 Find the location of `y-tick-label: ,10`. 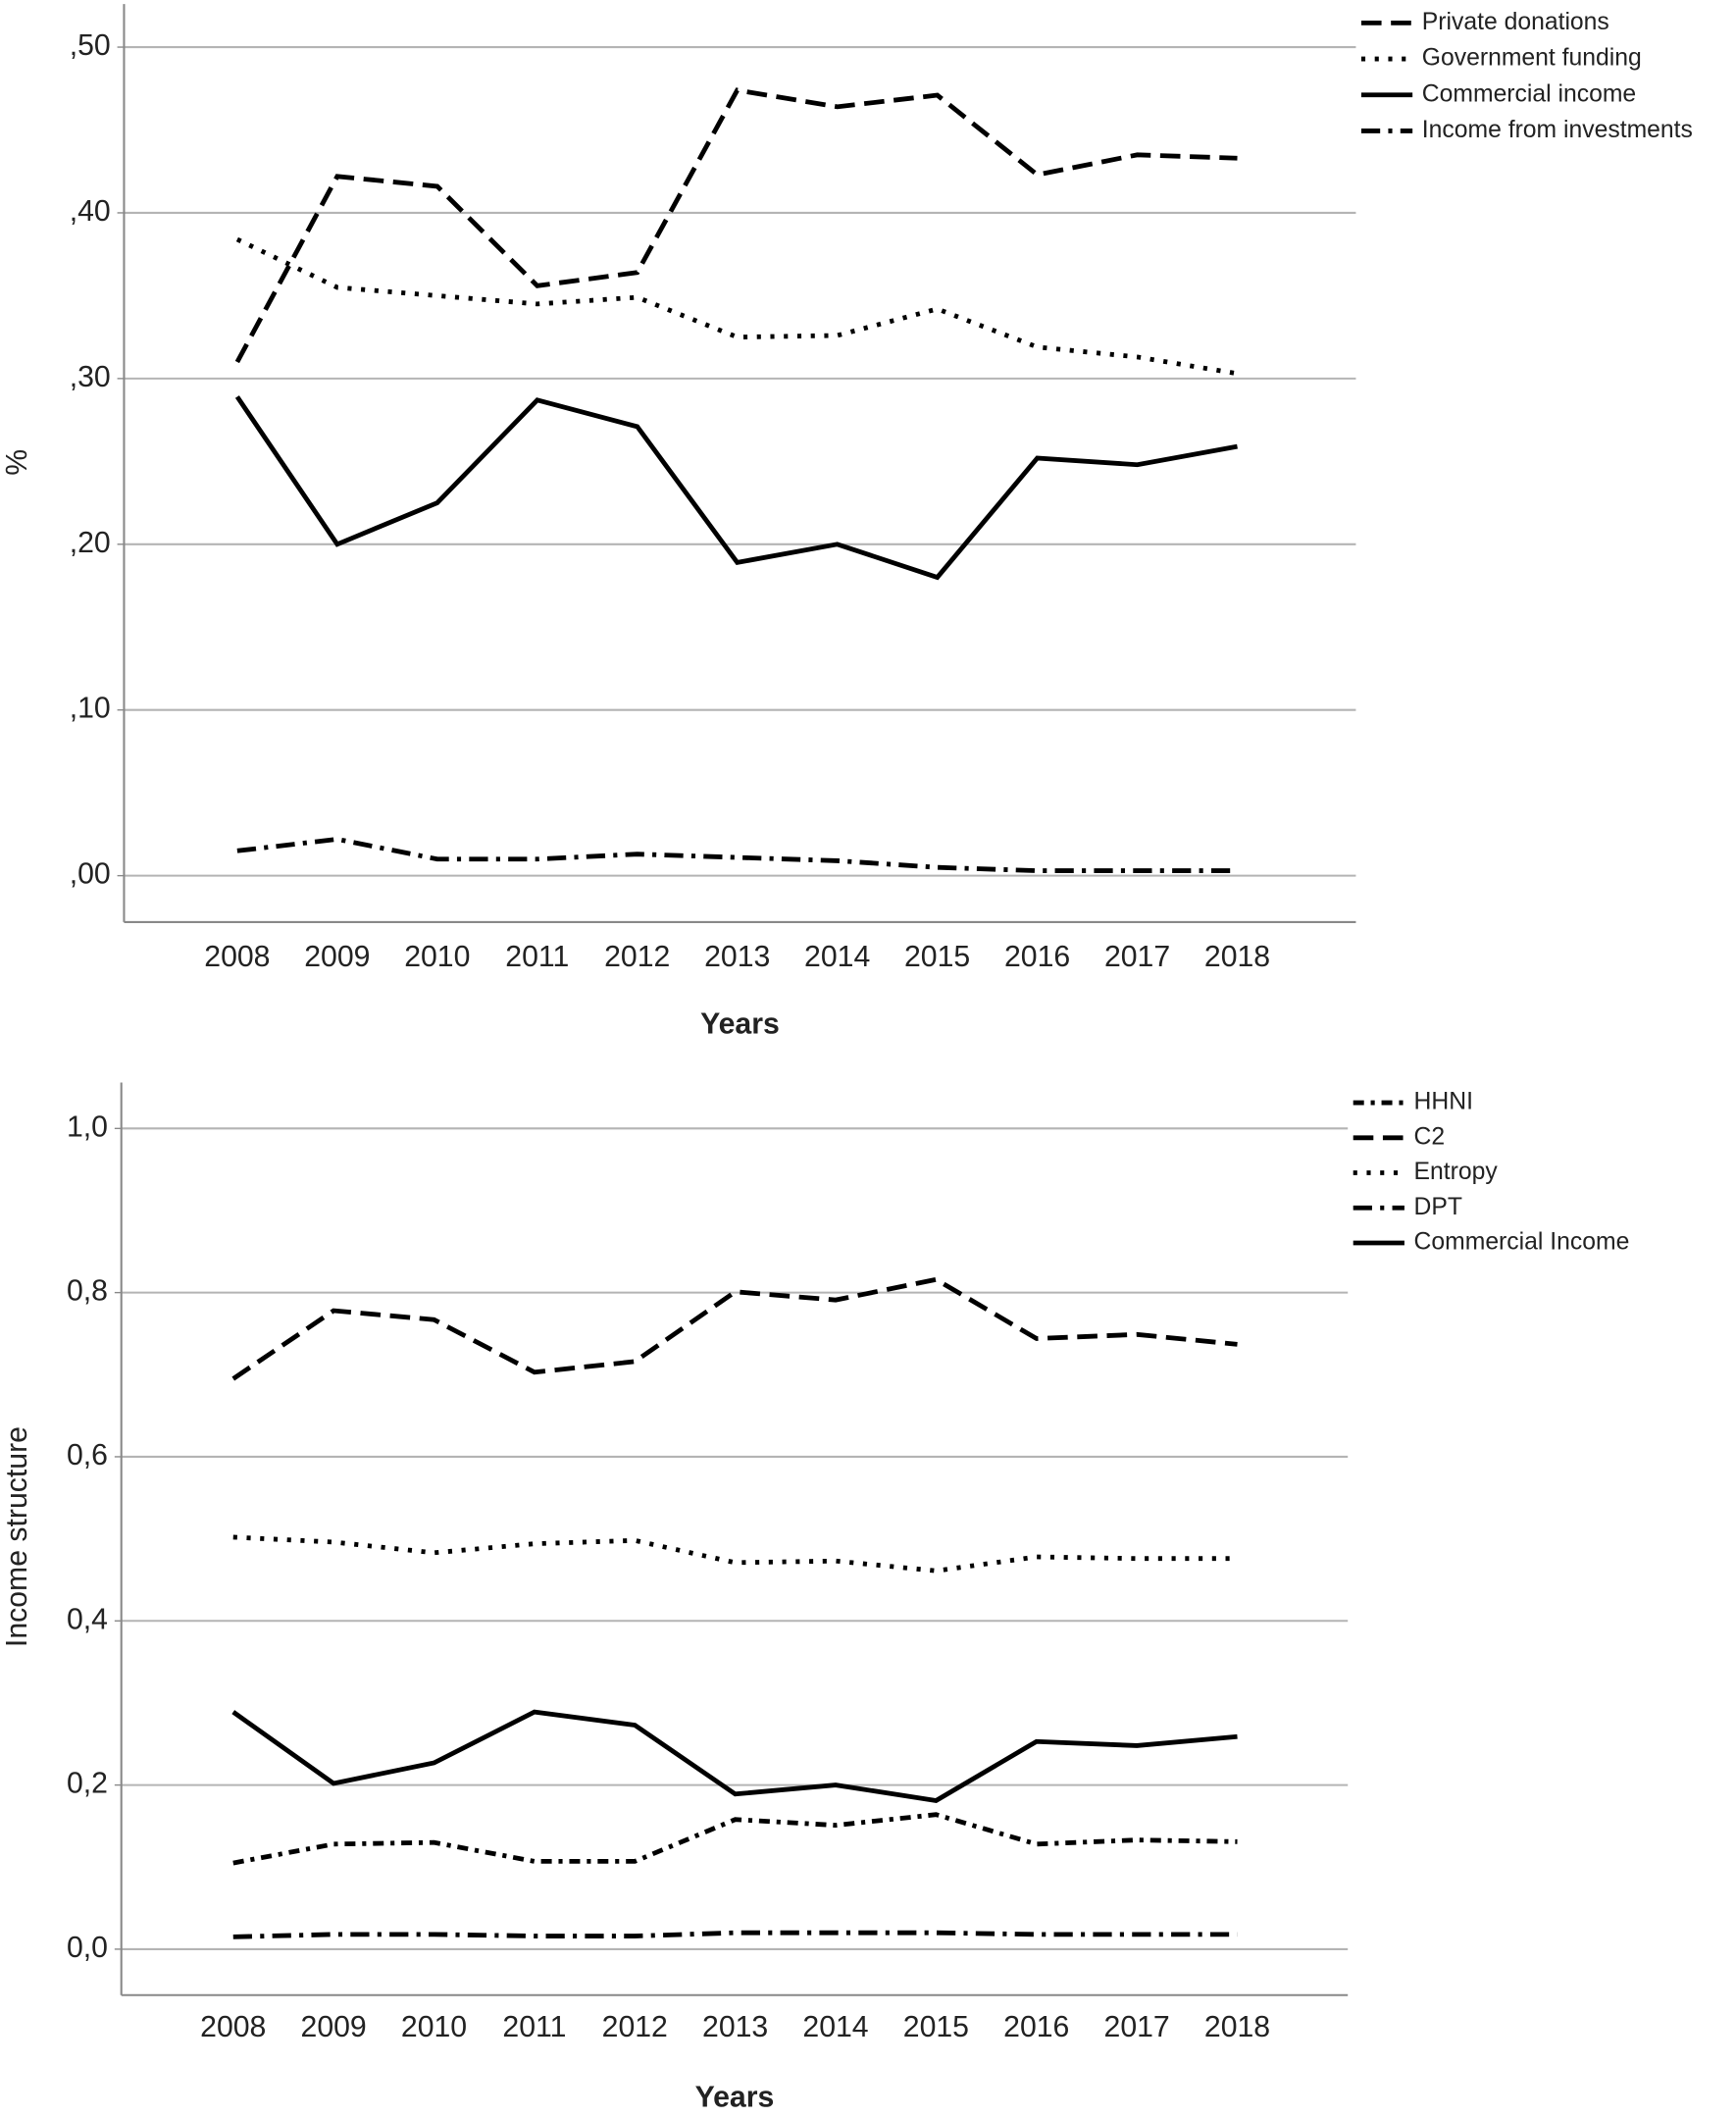

y-tick-label: ,10 is located at coordinates (91, 709).